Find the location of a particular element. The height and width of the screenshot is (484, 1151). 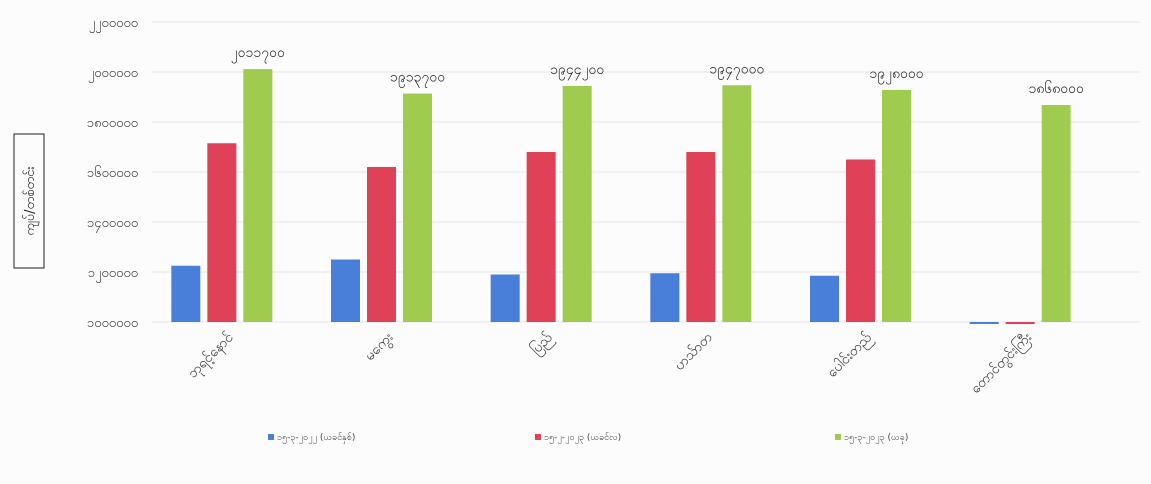

data-label: ၁၉၁၃၇၀၀ is located at coordinates (417, 79).